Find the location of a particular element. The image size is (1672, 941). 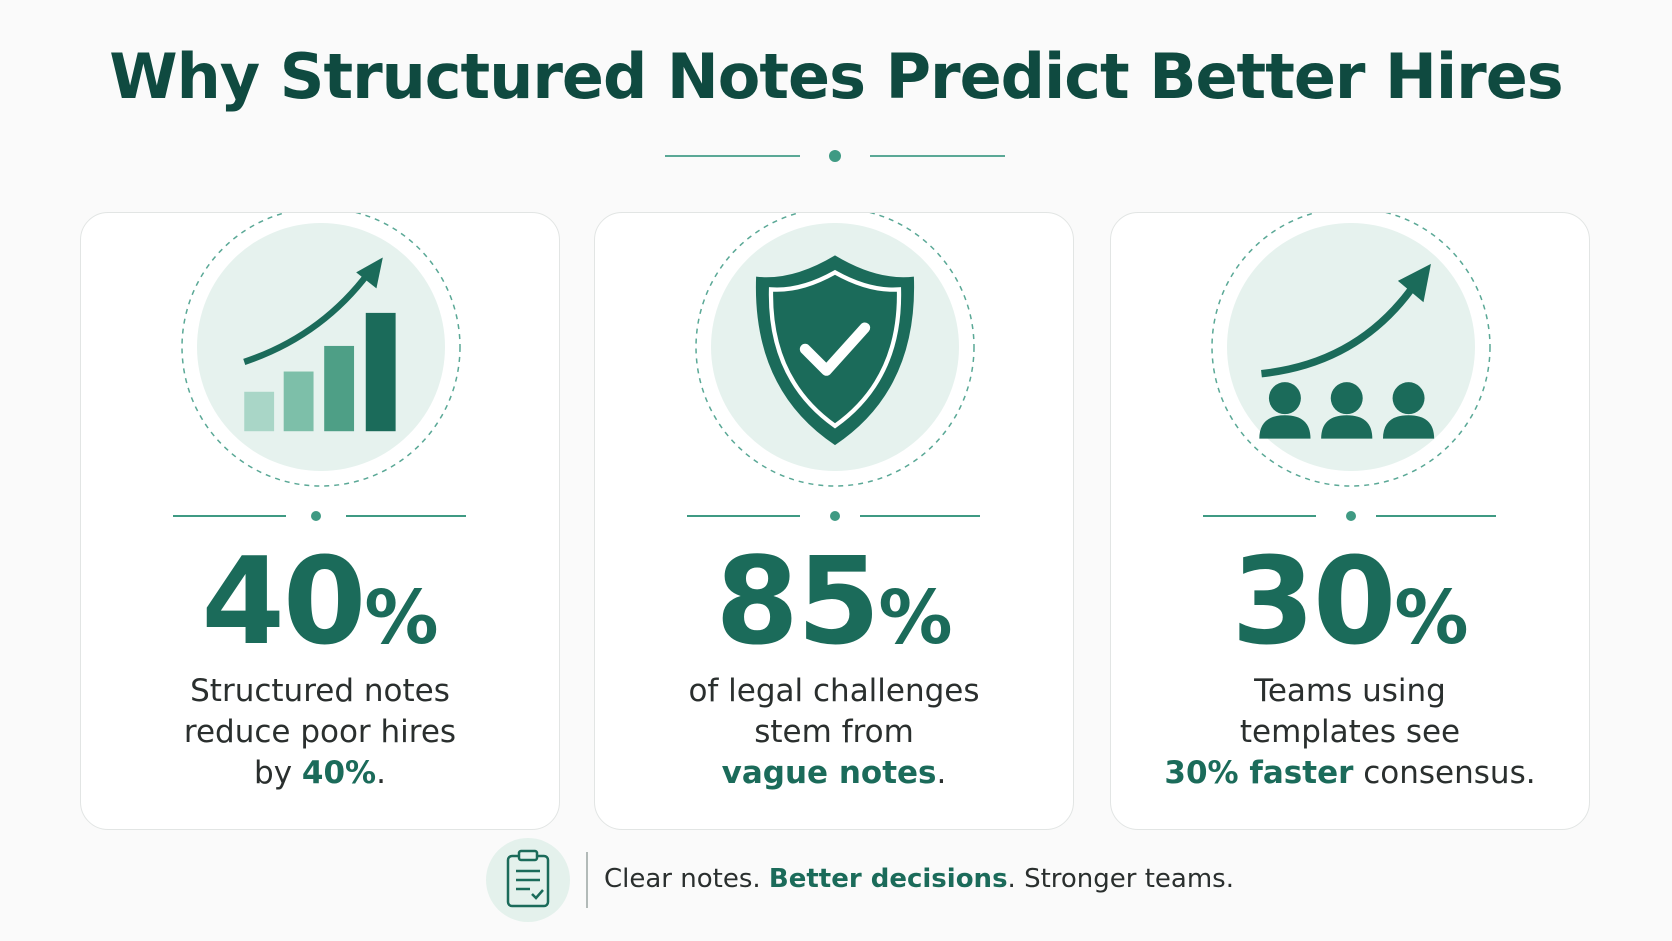

text-segment: stem from is located at coordinates (834, 732).